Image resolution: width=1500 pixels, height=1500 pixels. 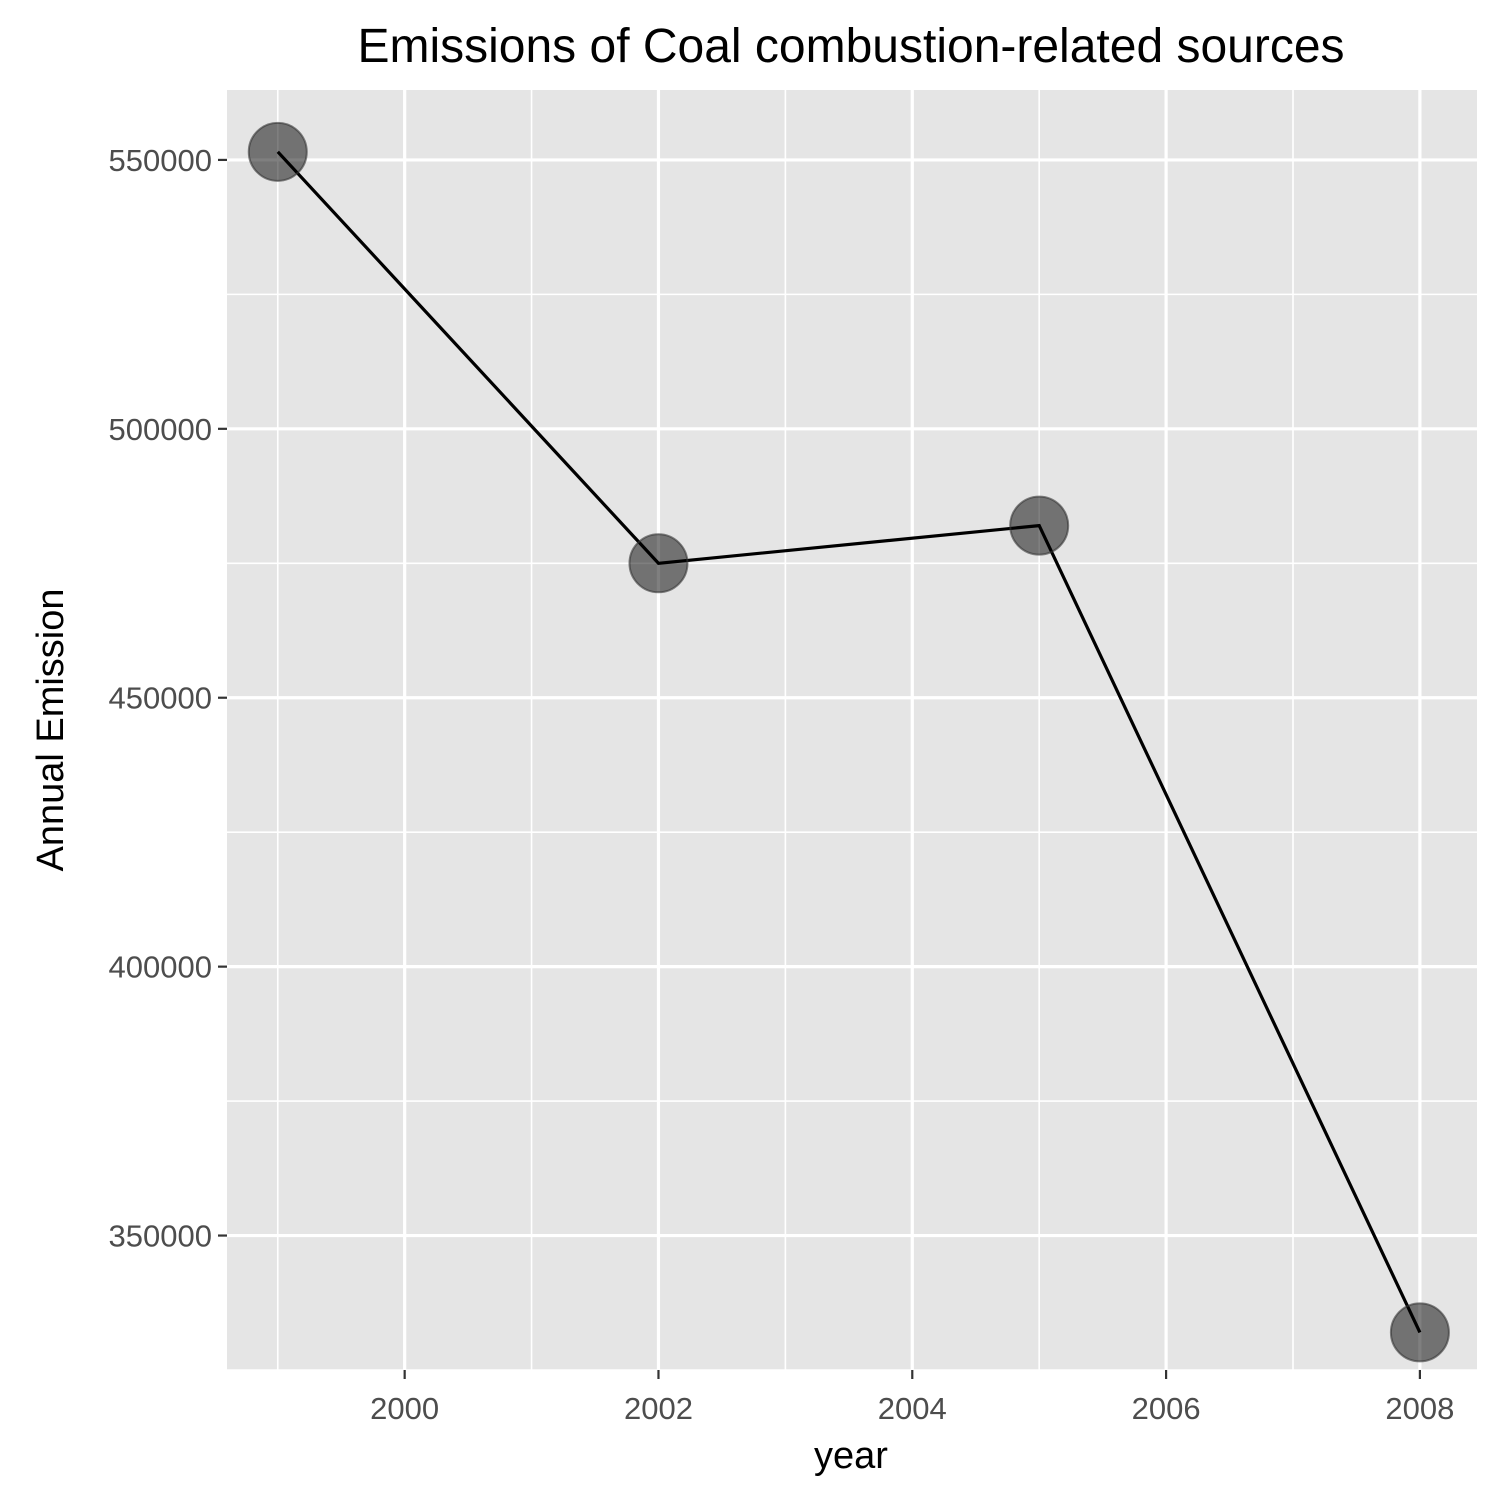 What do you see at coordinates (912, 1408) in the screenshot?
I see `x-tick-label: 2004` at bounding box center [912, 1408].